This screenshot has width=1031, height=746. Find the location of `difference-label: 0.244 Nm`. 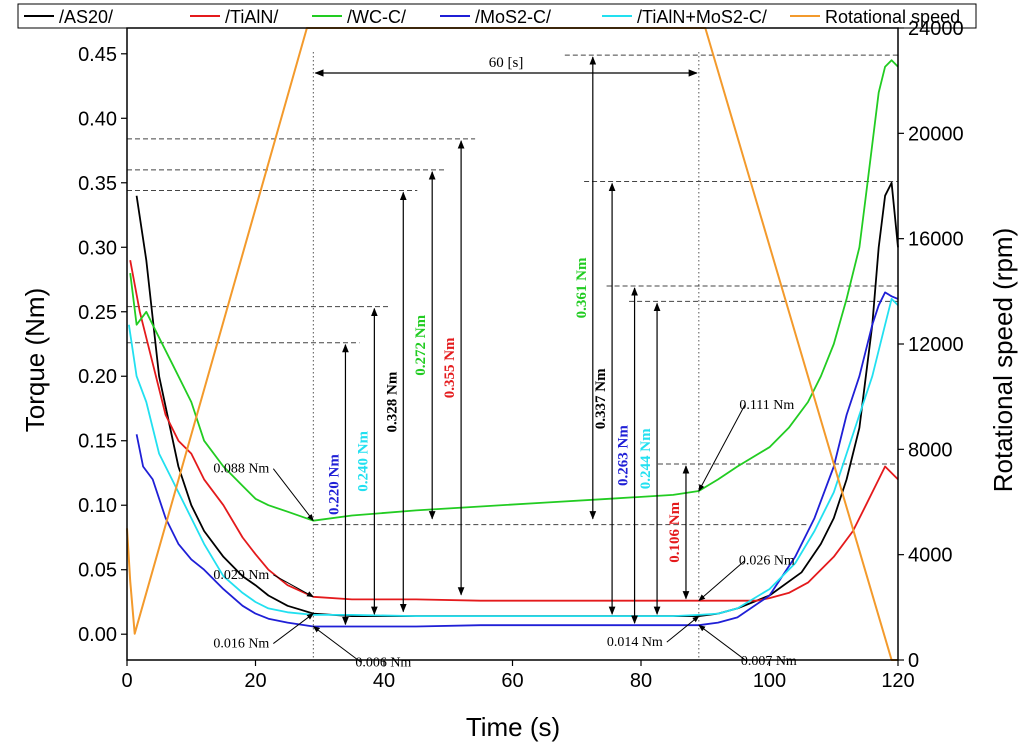

difference-label: 0.244 Nm is located at coordinates (646, 458).